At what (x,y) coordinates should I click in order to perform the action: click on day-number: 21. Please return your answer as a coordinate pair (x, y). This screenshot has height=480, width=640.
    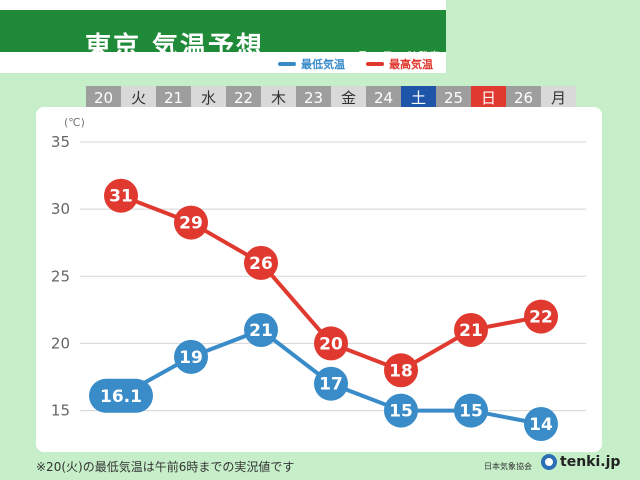
    Looking at the image, I should click on (173, 98).